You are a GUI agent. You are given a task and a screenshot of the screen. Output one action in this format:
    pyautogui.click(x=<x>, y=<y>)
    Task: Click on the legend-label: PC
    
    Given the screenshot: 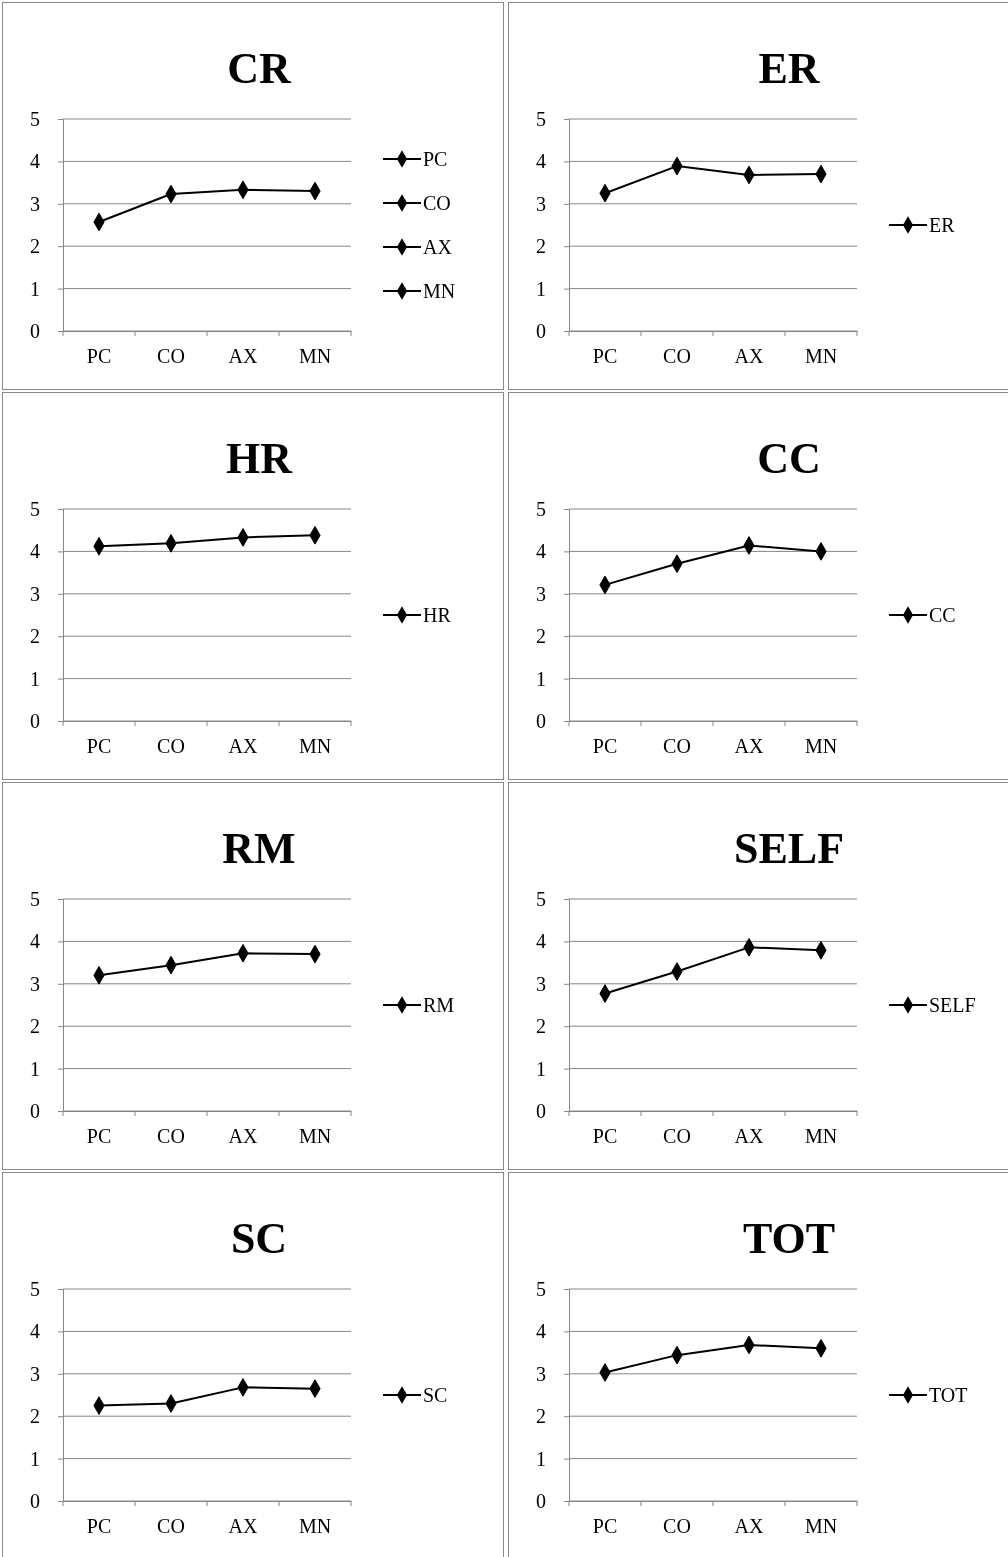 What is the action you would take?
    pyautogui.click(x=435, y=159)
    